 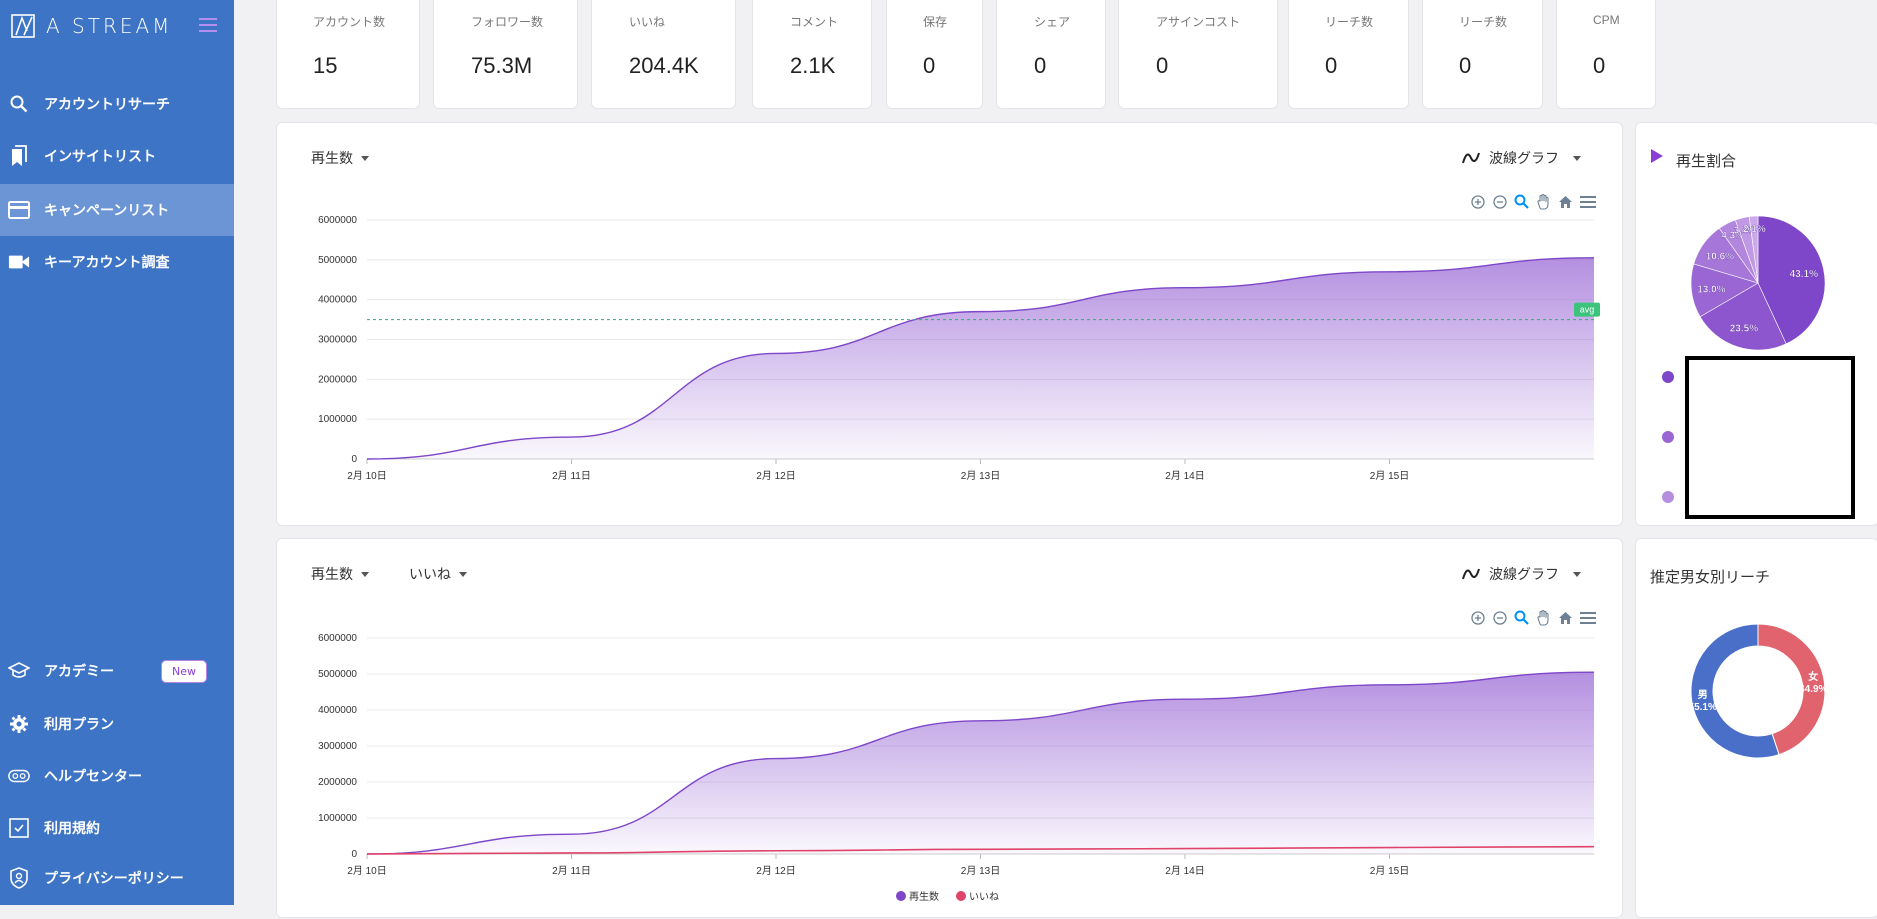 I want to click on stat-card: CPM 0, so click(x=1606, y=54).